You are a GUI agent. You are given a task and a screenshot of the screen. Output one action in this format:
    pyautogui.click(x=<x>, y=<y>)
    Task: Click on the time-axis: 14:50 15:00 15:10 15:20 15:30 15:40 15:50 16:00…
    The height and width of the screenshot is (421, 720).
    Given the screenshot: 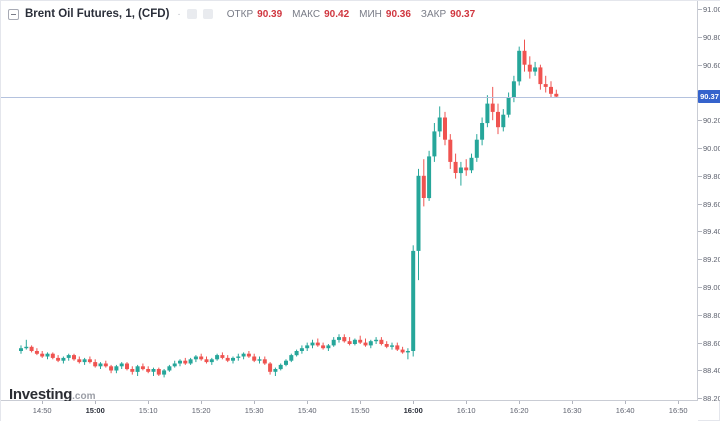 What is the action you would take?
    pyautogui.click(x=349, y=411)
    